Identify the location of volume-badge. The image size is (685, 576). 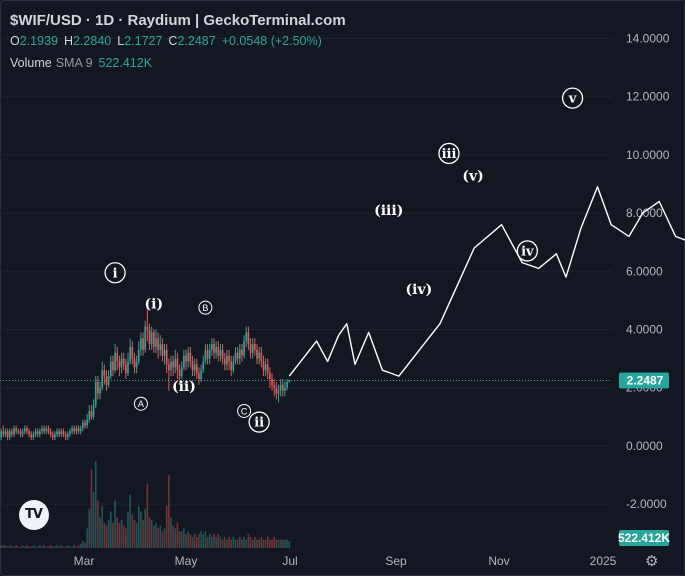
(644, 538).